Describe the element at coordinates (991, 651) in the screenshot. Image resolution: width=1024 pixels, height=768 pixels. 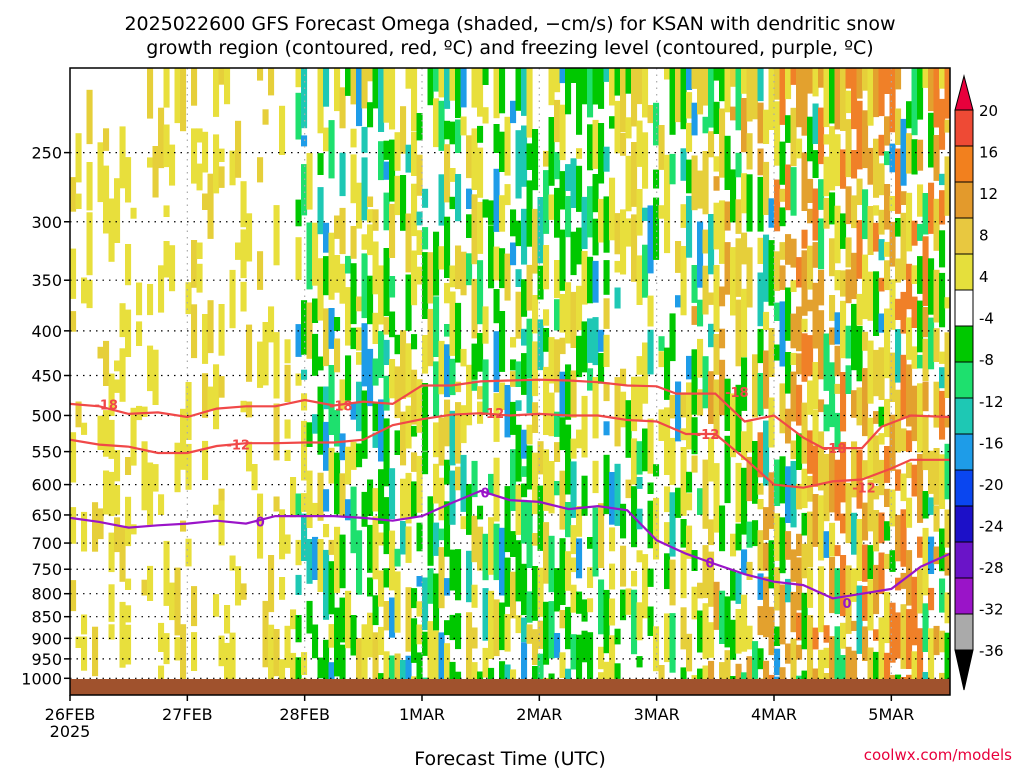
I see `colorbar-tick-label: -36` at that location.